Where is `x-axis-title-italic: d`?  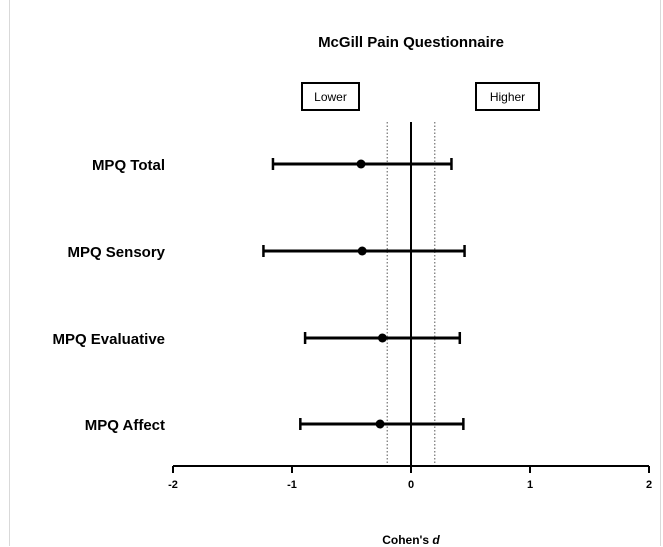
x-axis-title-italic: d is located at coordinates (436, 540).